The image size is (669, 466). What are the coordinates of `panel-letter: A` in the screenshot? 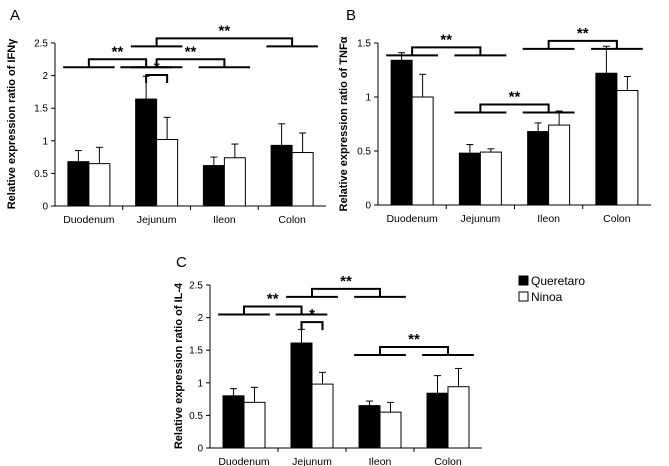 It's located at (15, 15).